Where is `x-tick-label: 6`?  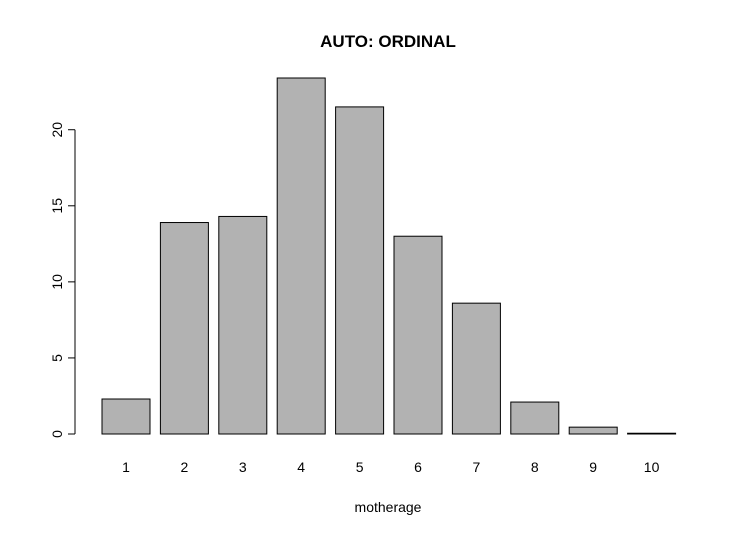
x-tick-label: 6 is located at coordinates (418, 467).